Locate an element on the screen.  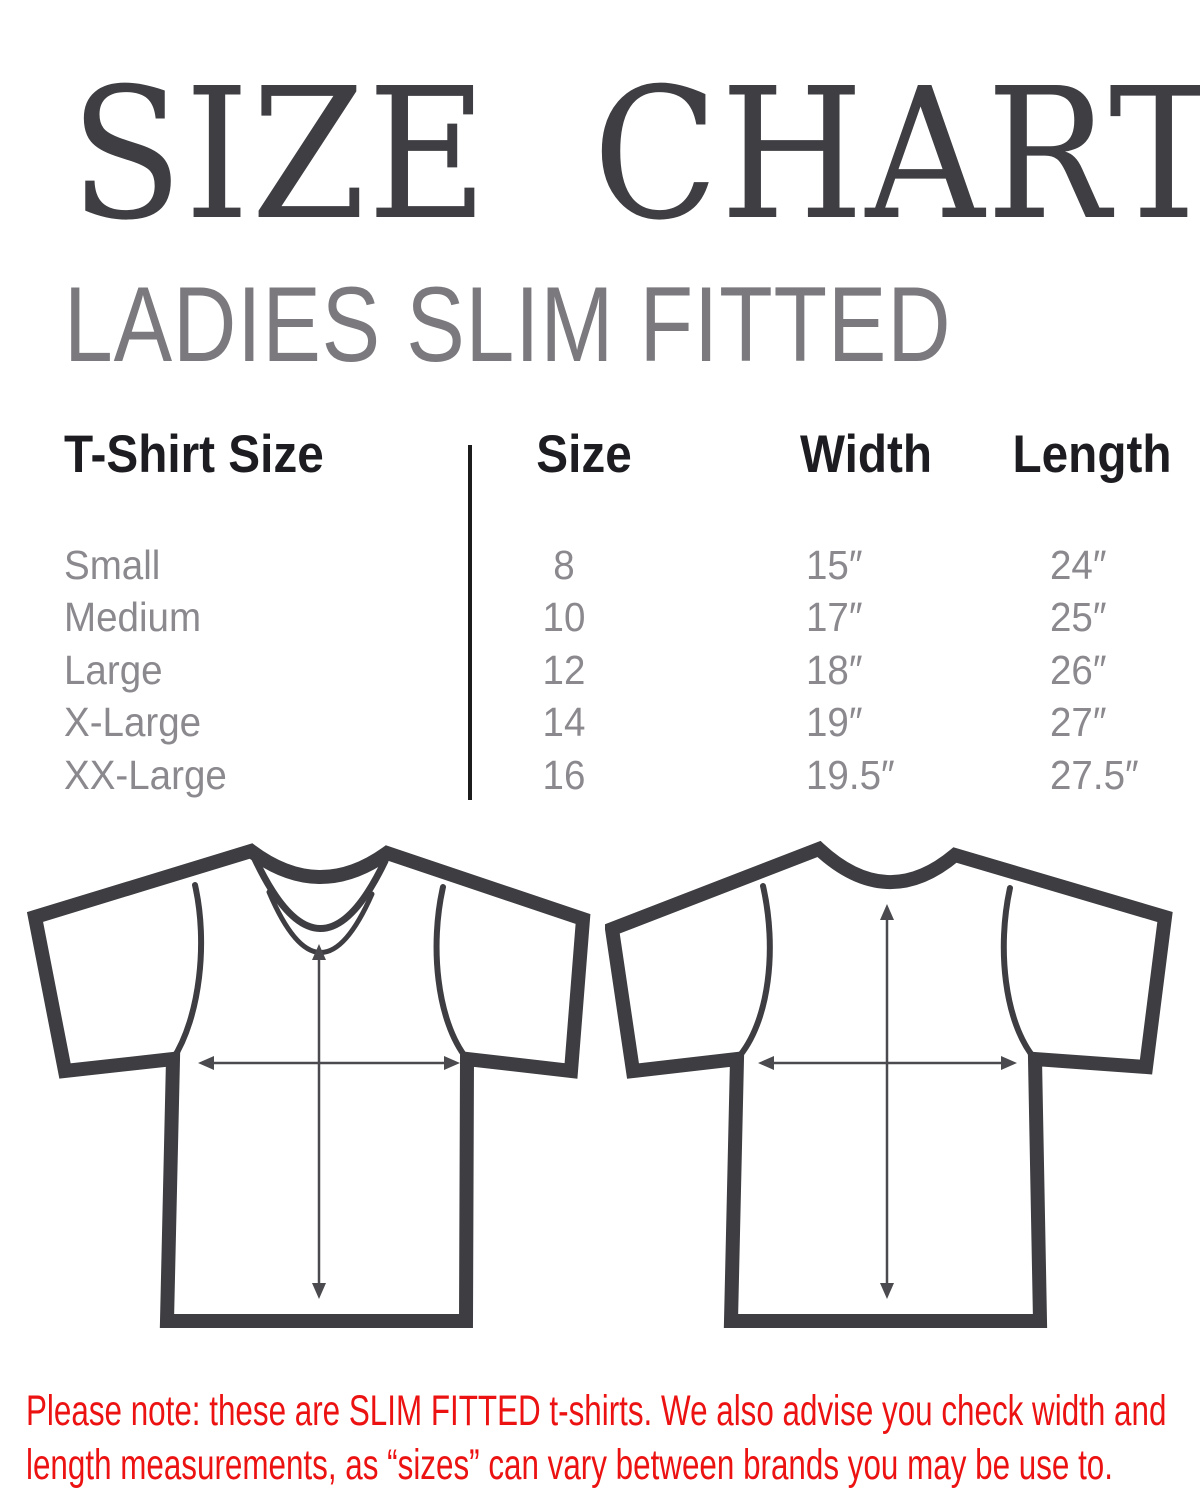
table-row-width: 17″ is located at coordinates (834, 617).